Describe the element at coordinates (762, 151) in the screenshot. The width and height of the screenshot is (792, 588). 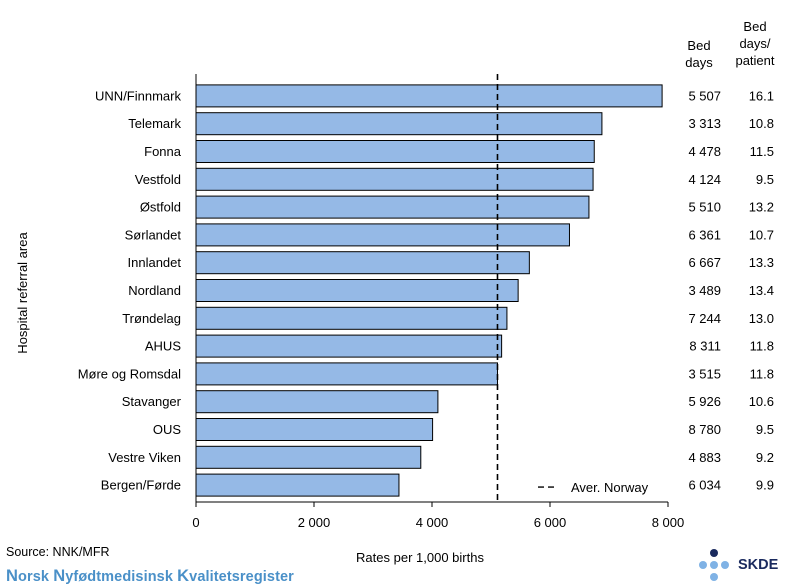
I see `bed-days-per-patient-value: 11.5` at that location.